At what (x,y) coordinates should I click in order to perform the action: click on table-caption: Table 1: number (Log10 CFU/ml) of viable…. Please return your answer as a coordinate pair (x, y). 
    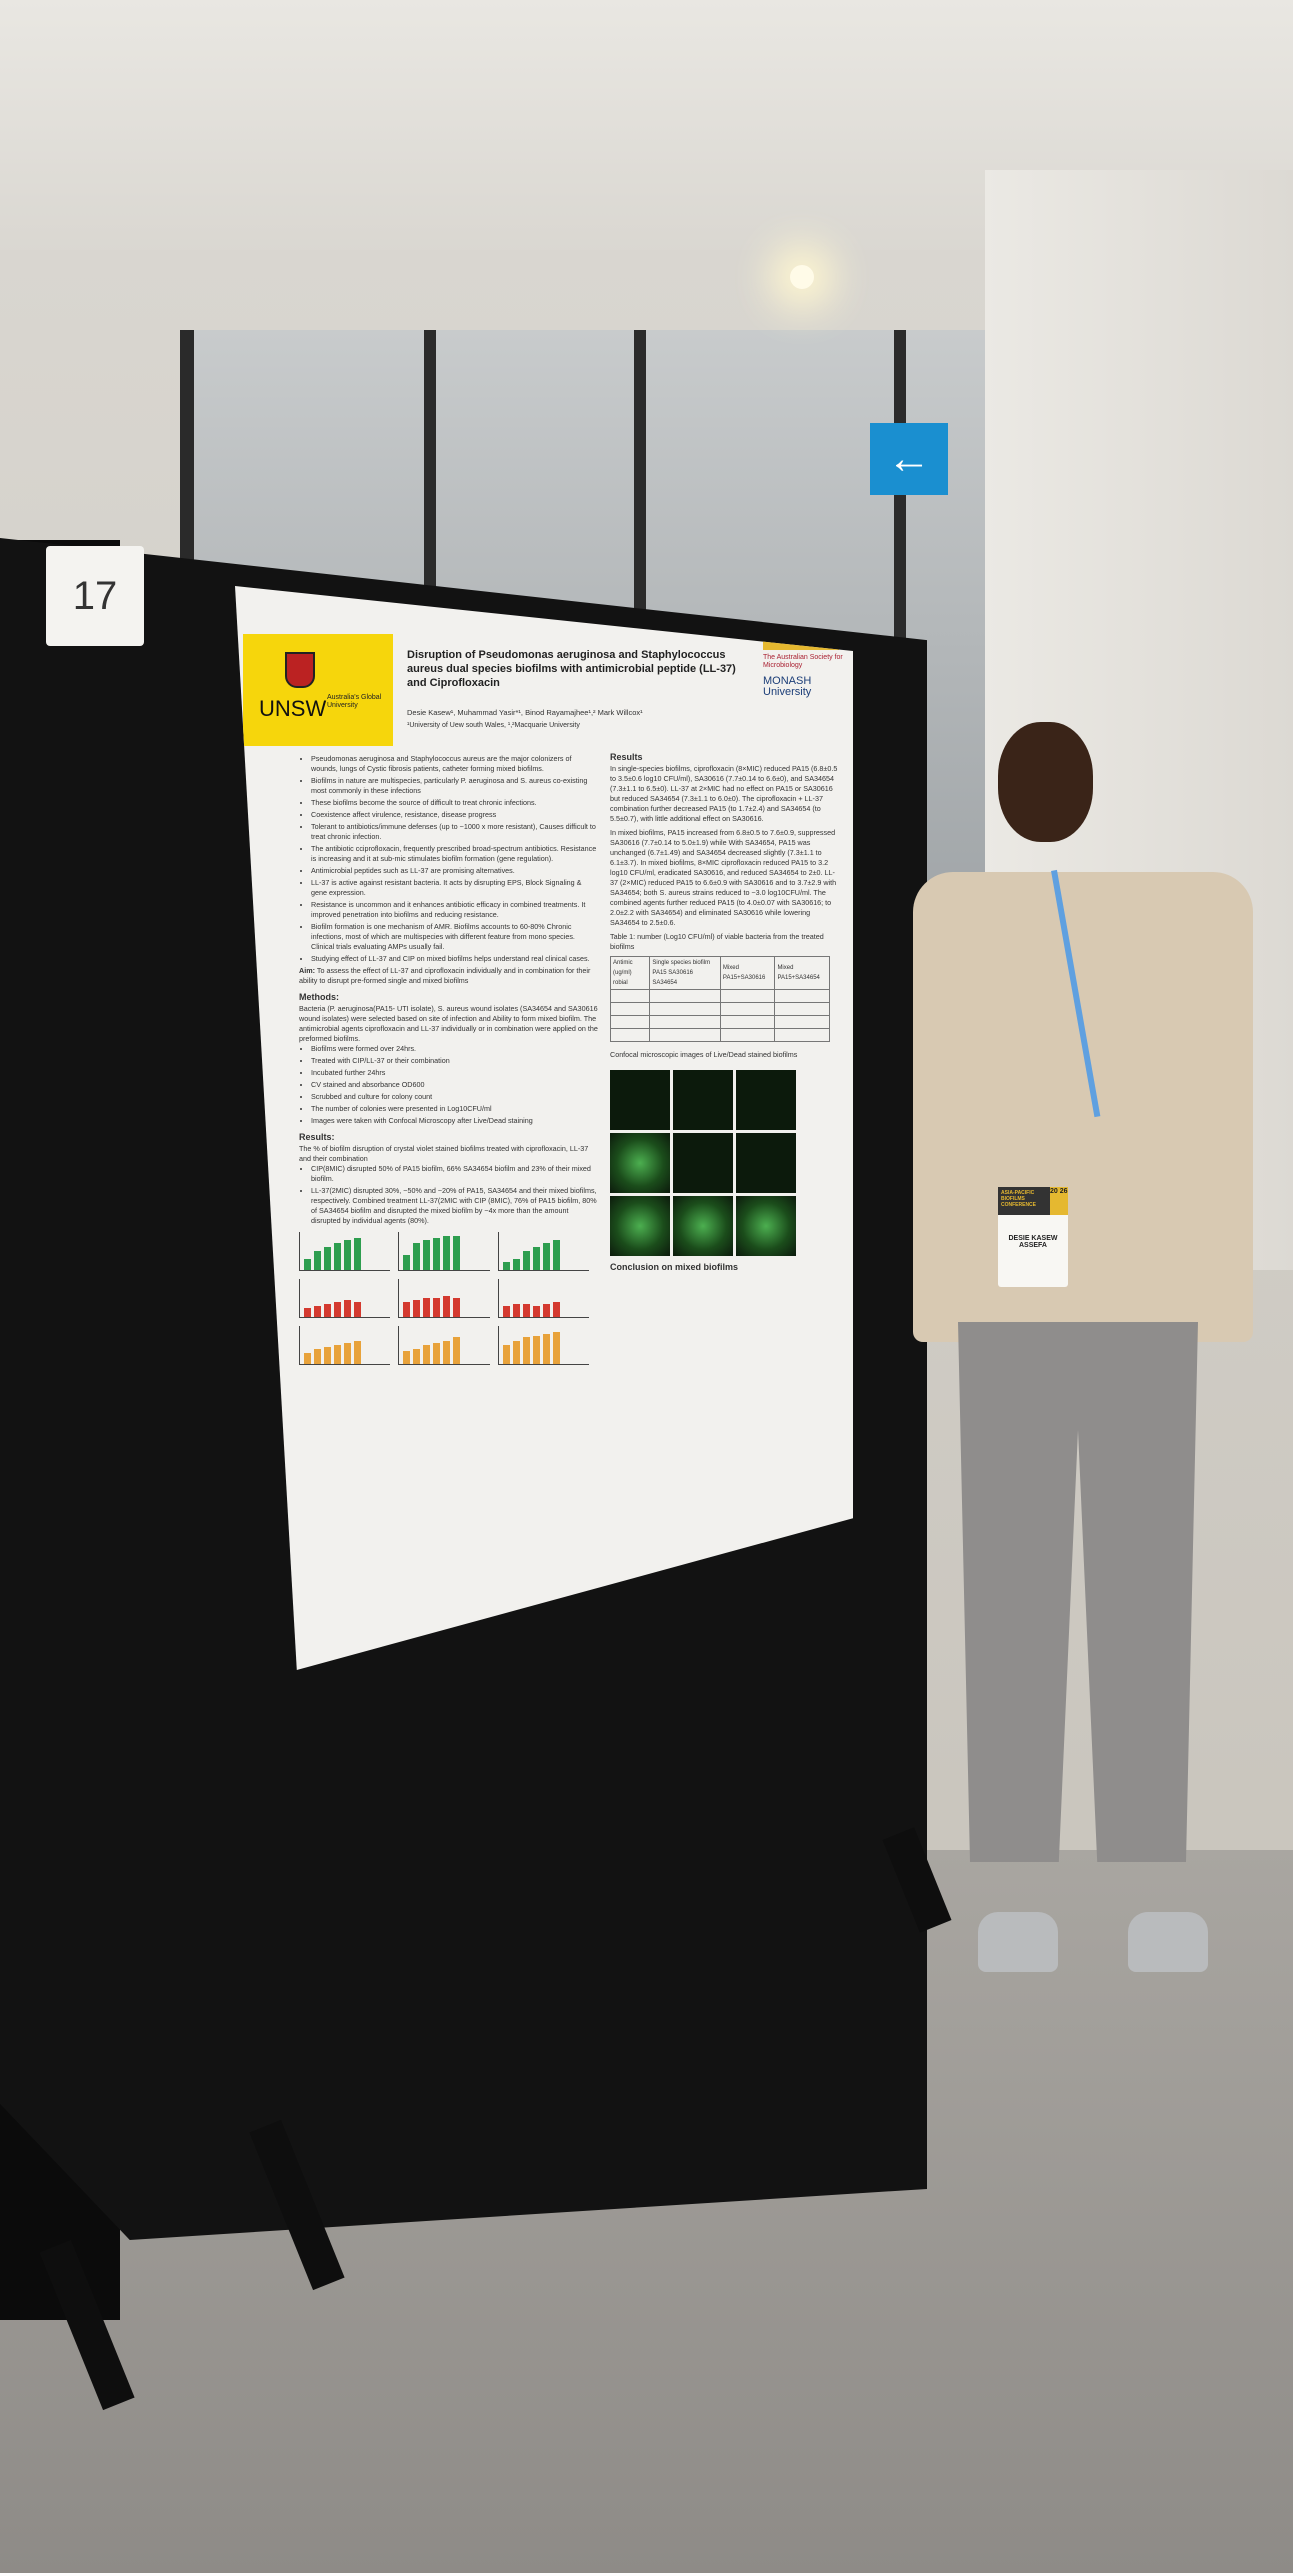
    Looking at the image, I should click on (717, 941).